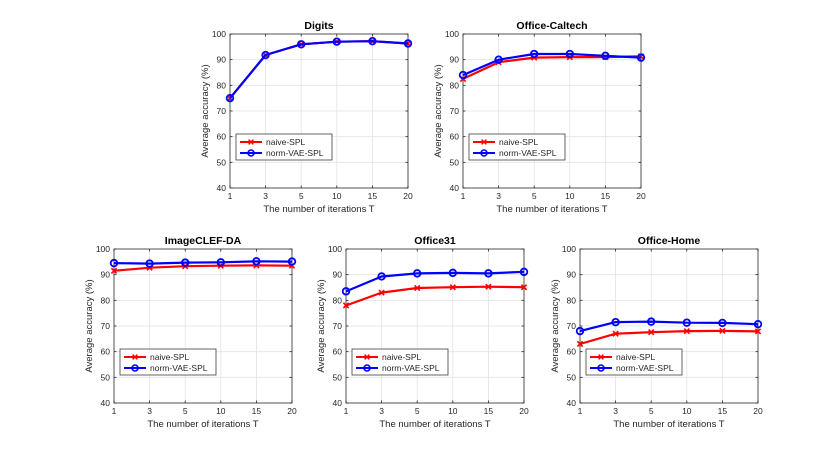 The width and height of the screenshot is (830, 452). What do you see at coordinates (551, 26) in the screenshot?
I see `chart-title: Office-Caltech` at bounding box center [551, 26].